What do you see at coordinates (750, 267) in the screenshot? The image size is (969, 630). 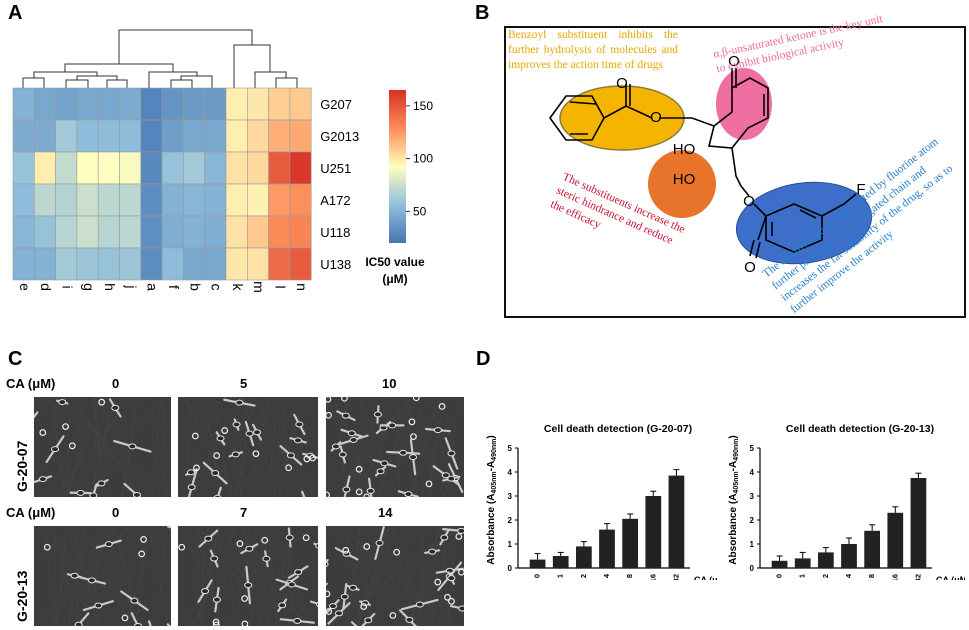 I see `atom-o-carbonyl2: O` at bounding box center [750, 267].